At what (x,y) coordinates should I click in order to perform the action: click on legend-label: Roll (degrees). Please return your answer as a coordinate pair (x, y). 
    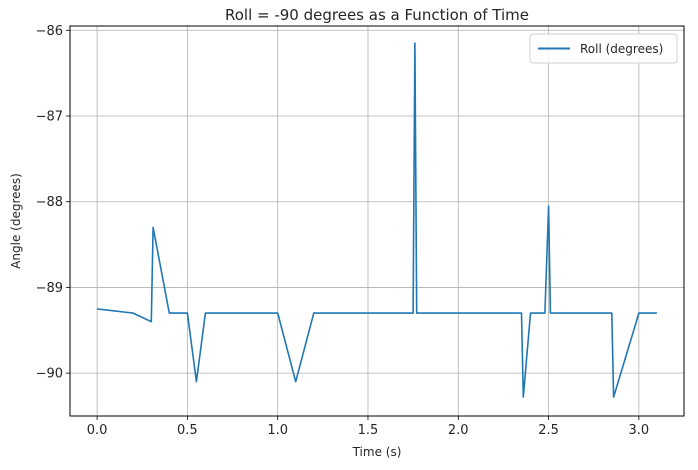
    Looking at the image, I should click on (621, 49).